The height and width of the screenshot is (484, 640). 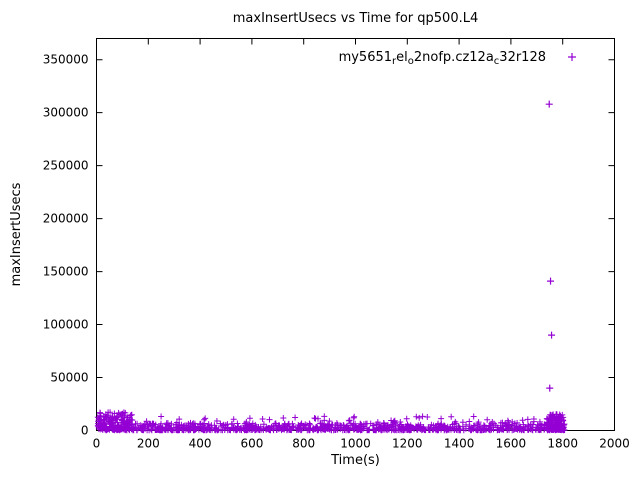 I want to click on x-tick-label: 1200, so click(x=407, y=444).